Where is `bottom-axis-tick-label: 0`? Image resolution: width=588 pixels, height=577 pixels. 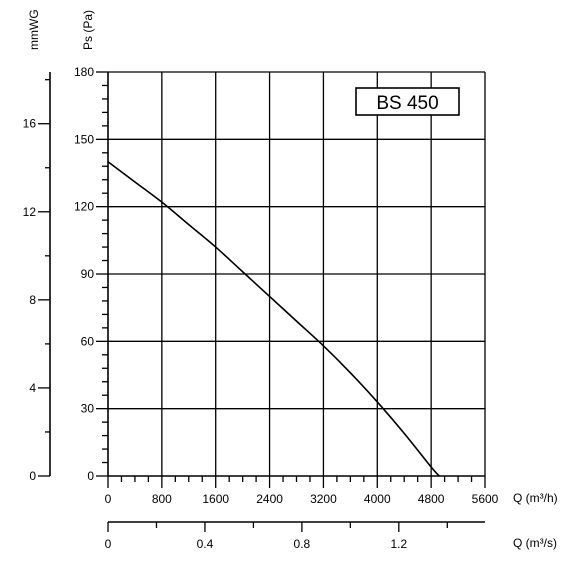
bottom-axis-tick-label: 0 is located at coordinates (108, 499).